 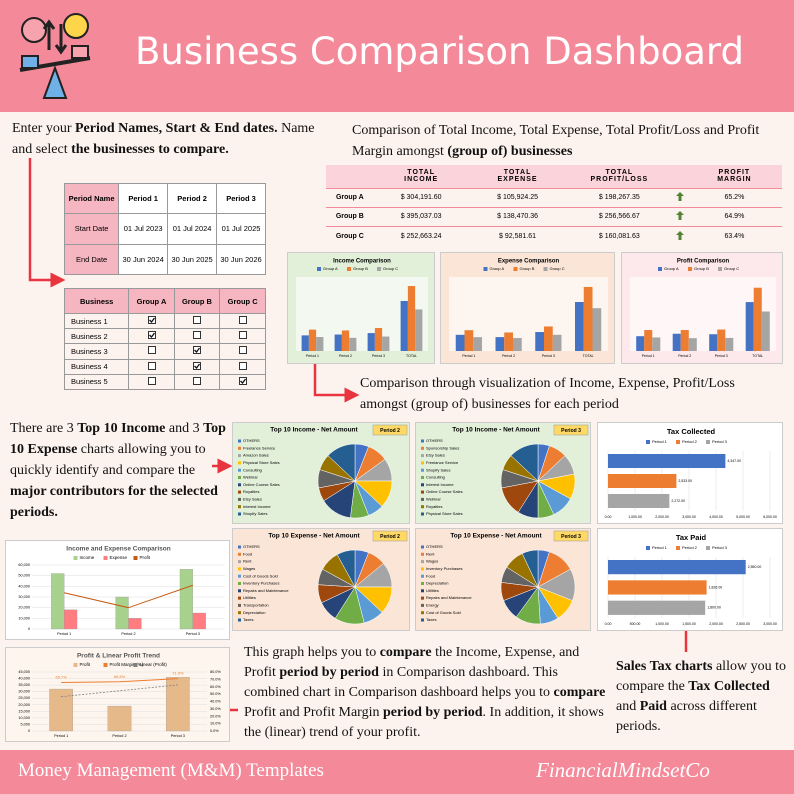 What do you see at coordinates (44, 428) in the screenshot?
I see `text-run: There are 3` at bounding box center [44, 428].